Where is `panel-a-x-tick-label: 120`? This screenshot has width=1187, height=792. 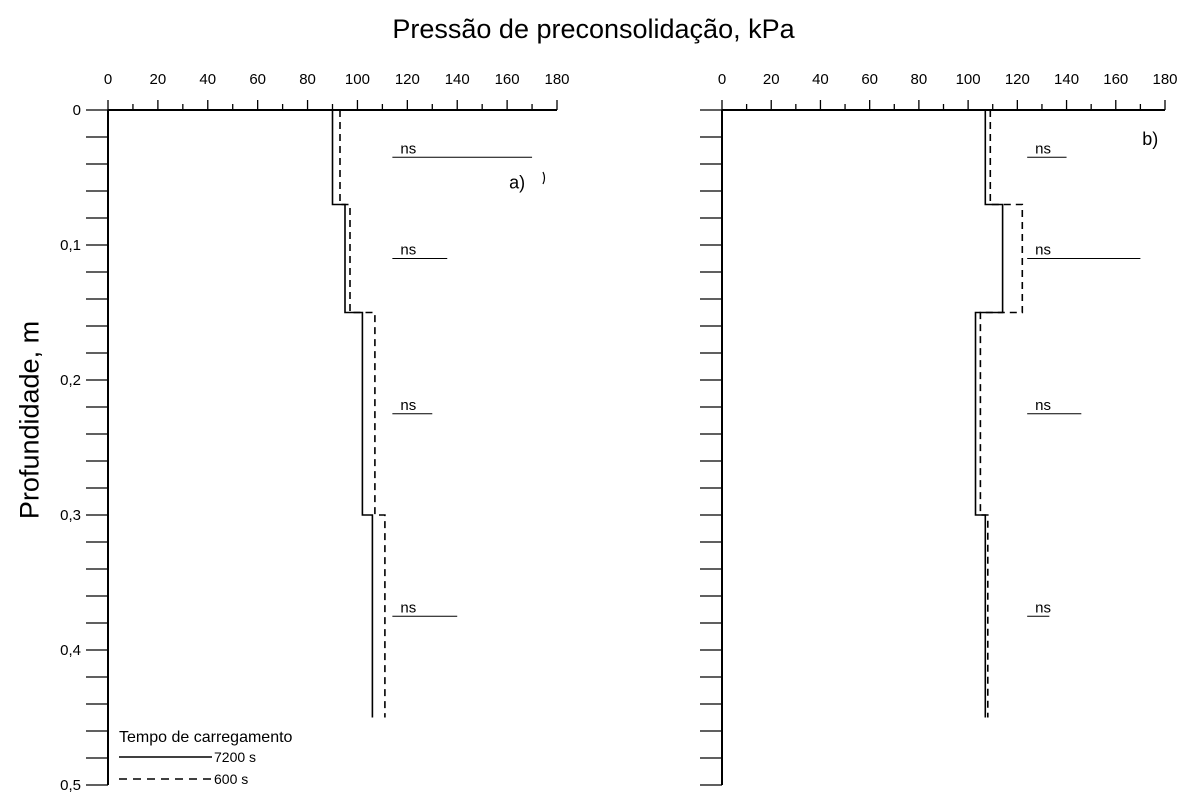 panel-a-x-tick-label: 120 is located at coordinates (407, 79).